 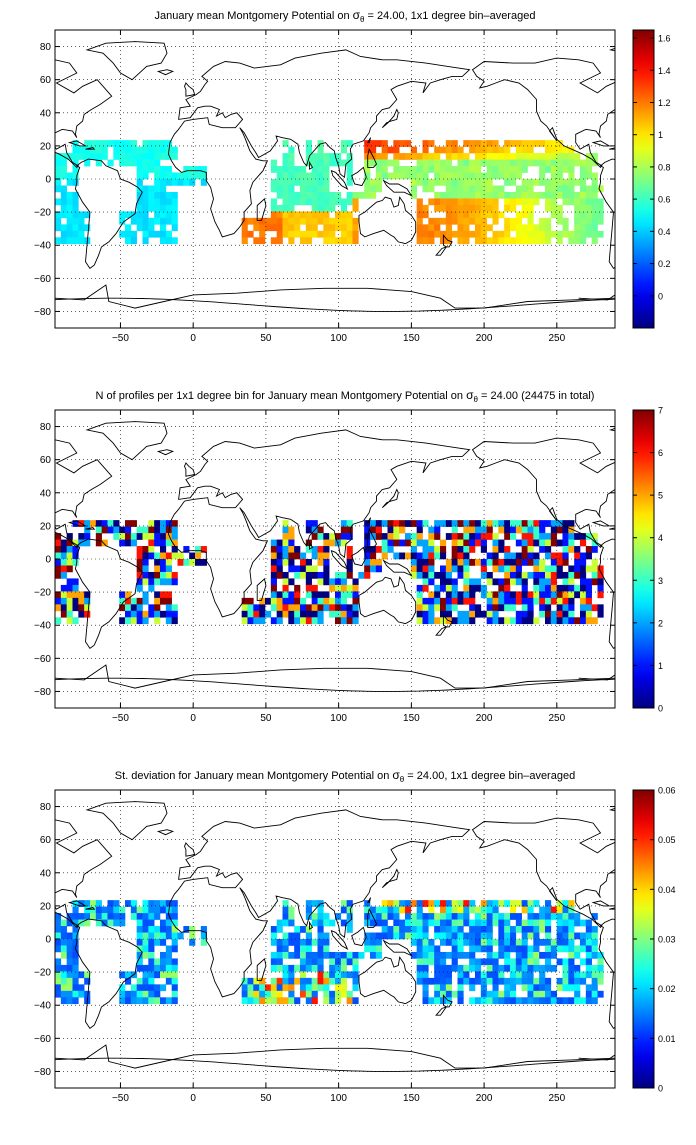 I want to click on coastline-japan, so click(x=390, y=878).